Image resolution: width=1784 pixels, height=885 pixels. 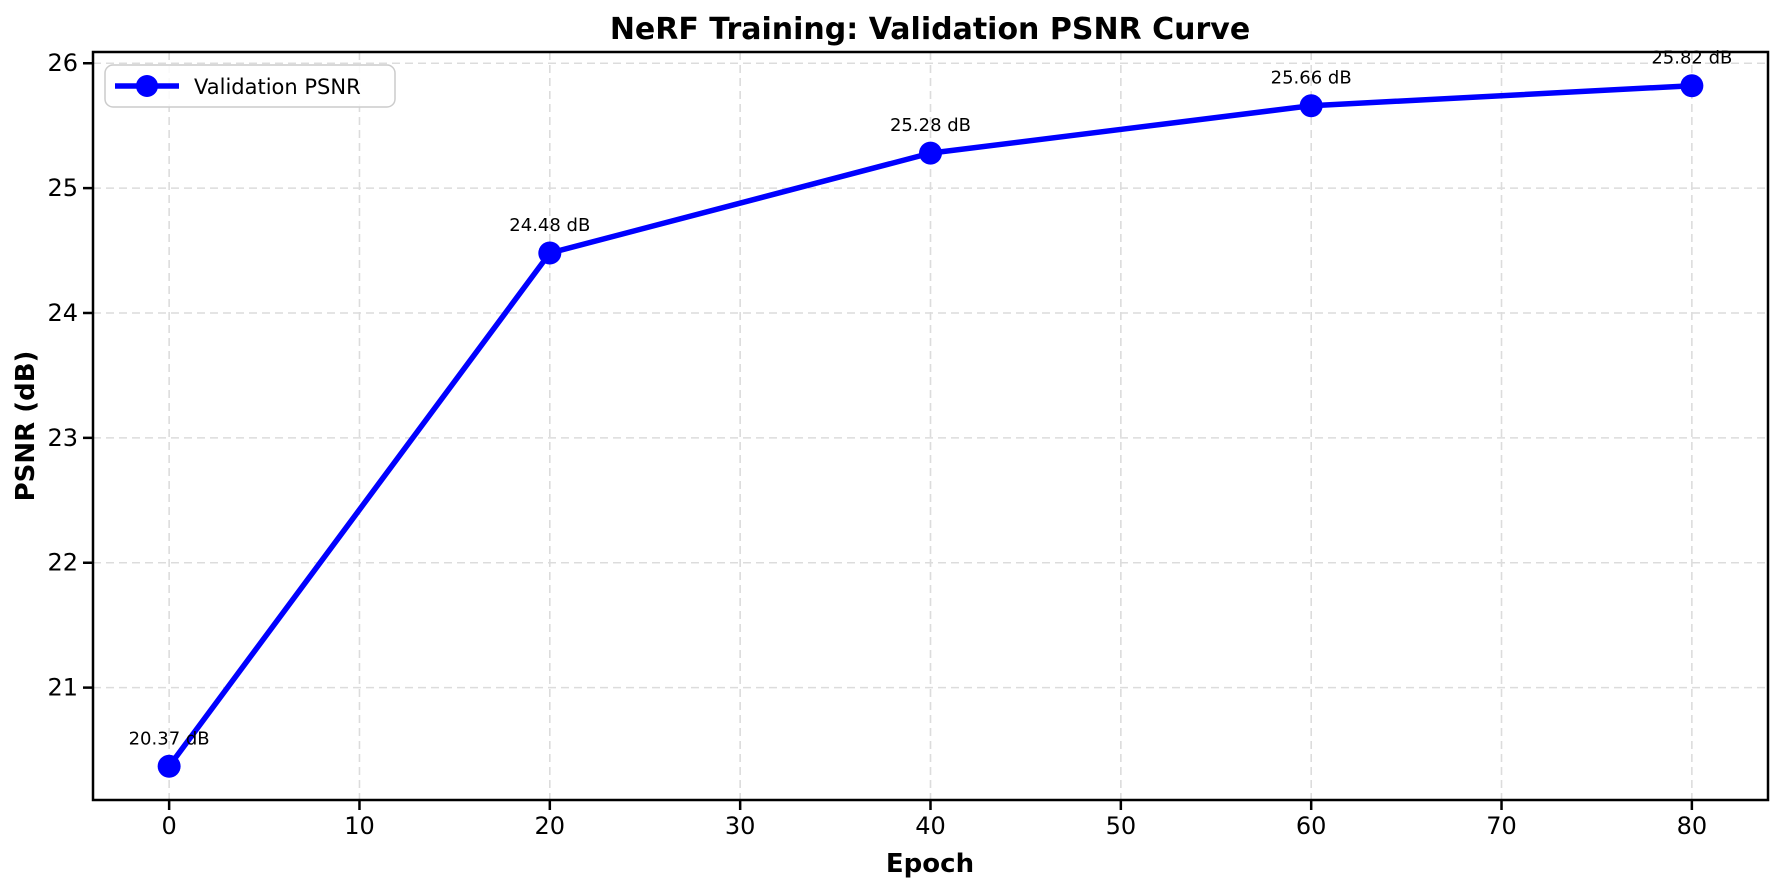 What do you see at coordinates (930, 29) in the screenshot?
I see `chart-title: NeRF Training: Validation PSNR Curve` at bounding box center [930, 29].